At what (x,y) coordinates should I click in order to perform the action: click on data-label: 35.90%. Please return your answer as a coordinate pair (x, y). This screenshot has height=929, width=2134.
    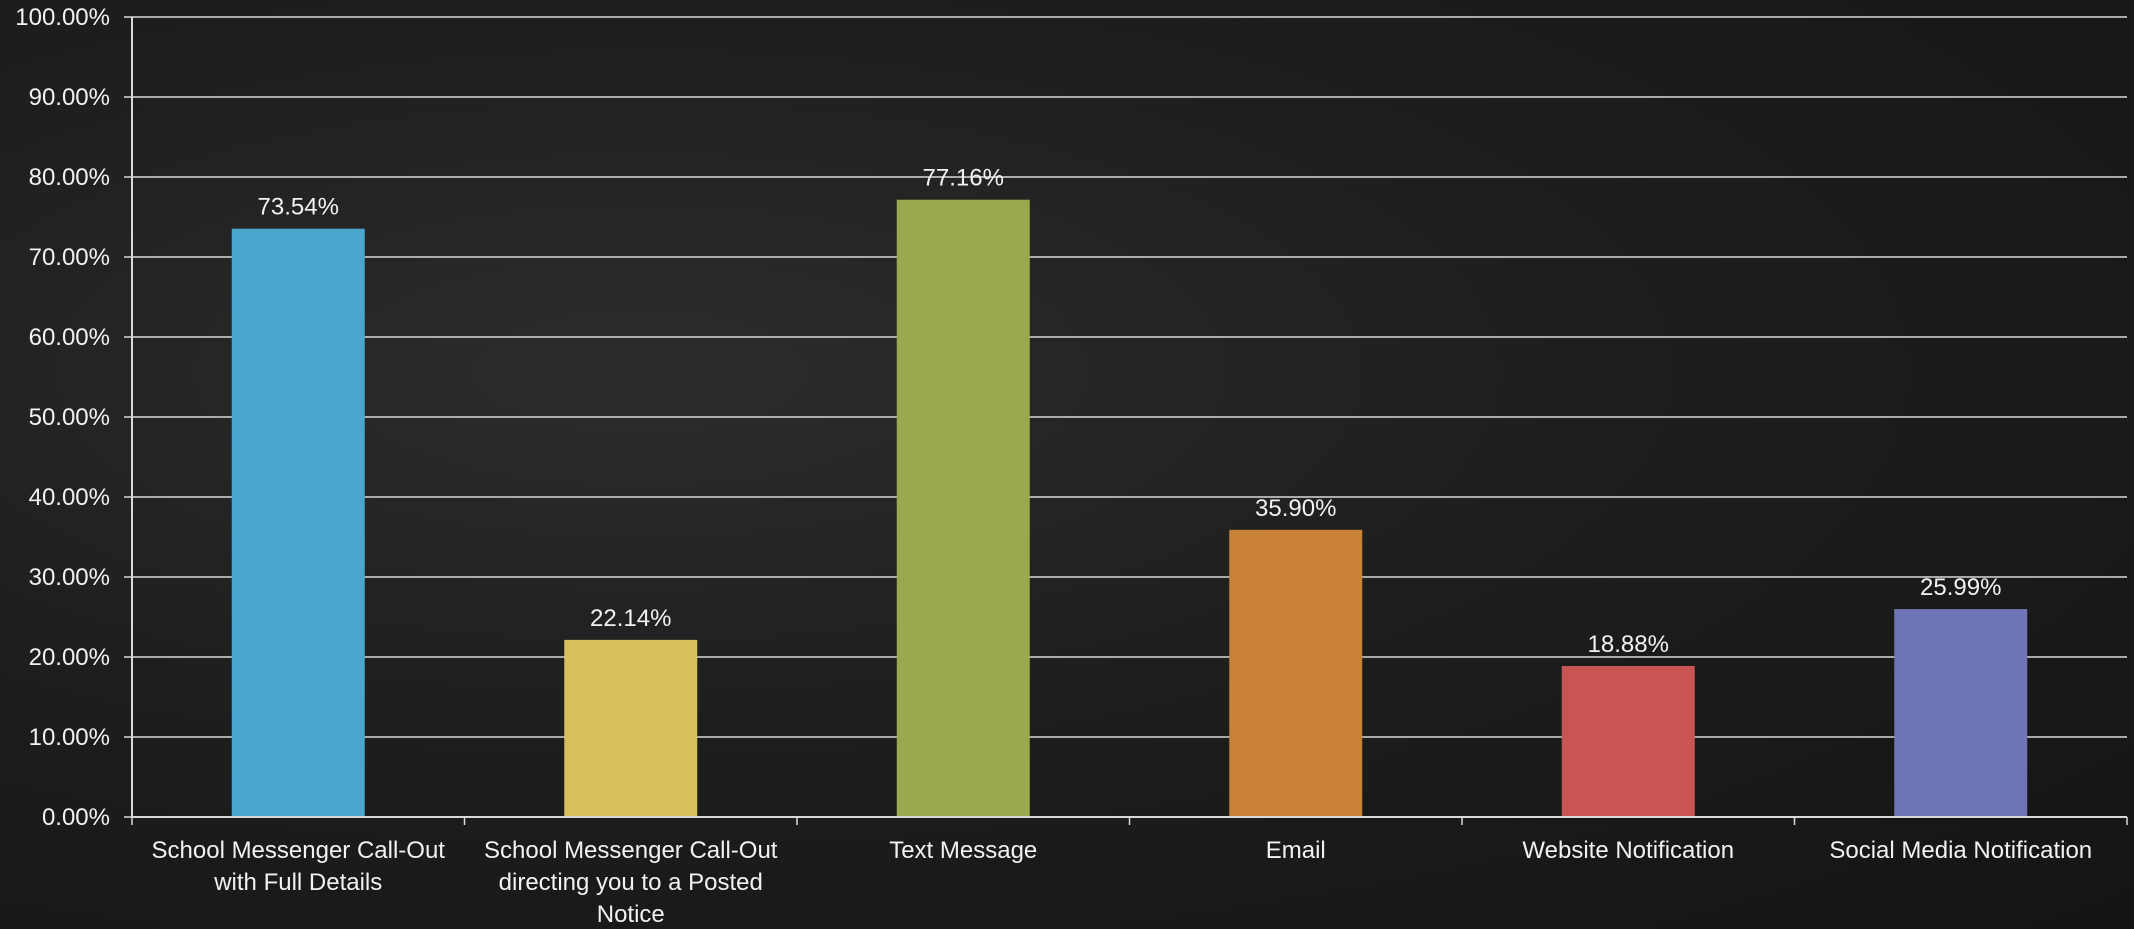
    Looking at the image, I should click on (1295, 508).